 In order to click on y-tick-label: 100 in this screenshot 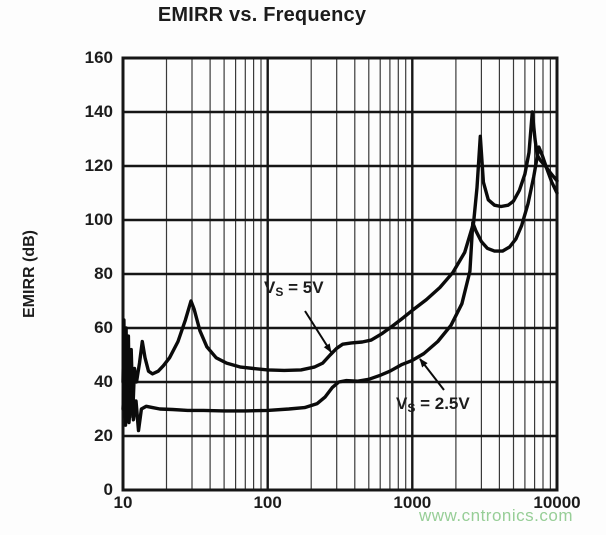, I will do `click(98, 219)`.